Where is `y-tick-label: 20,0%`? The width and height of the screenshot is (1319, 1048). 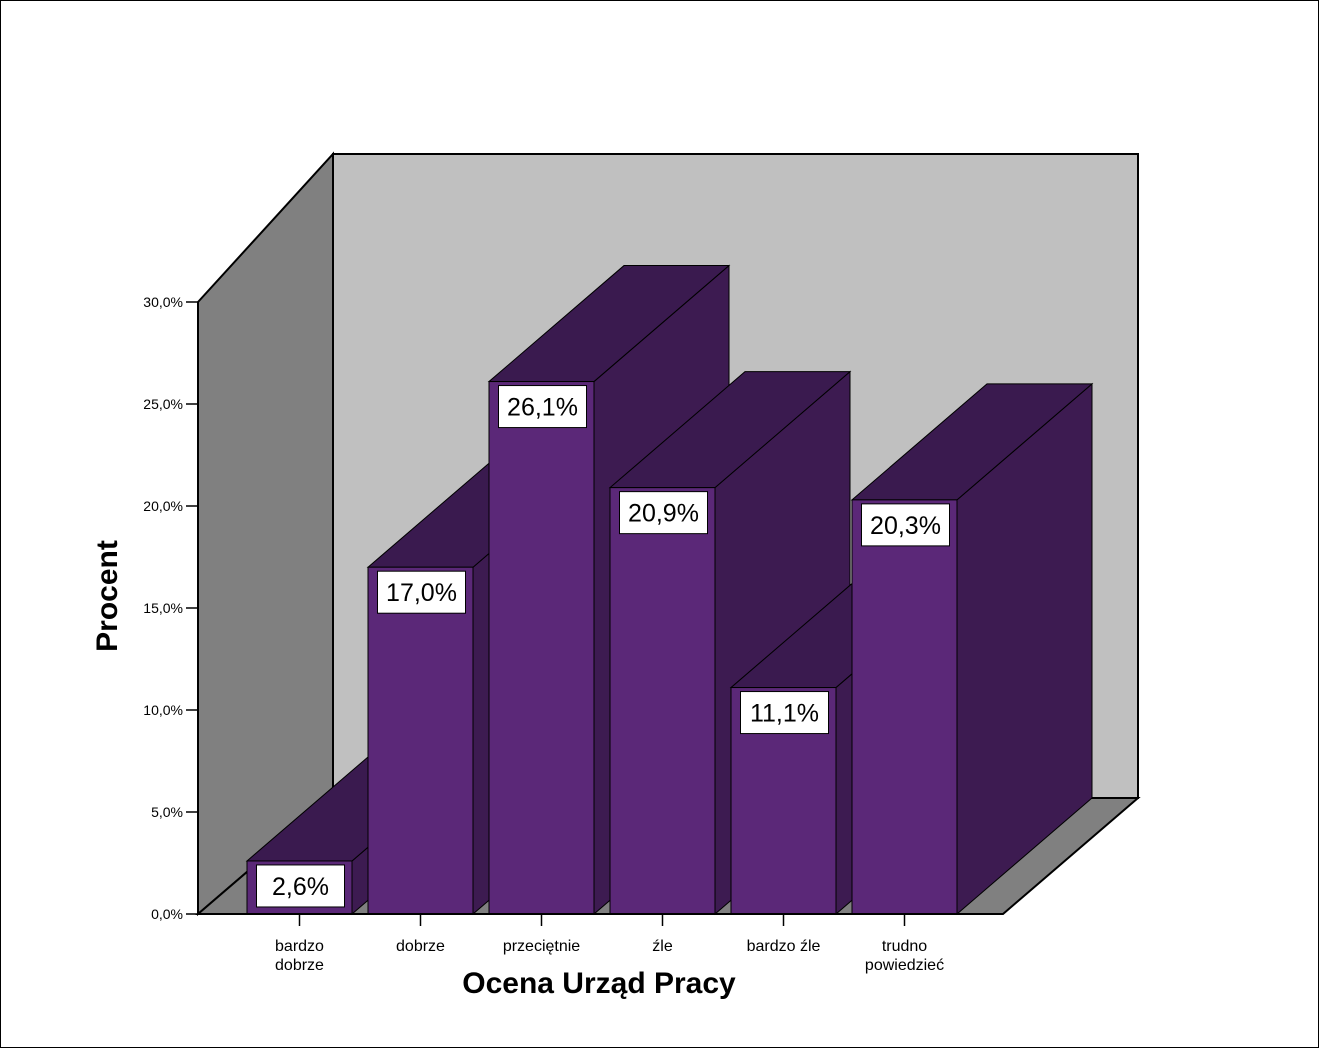 y-tick-label: 20,0% is located at coordinates (163, 506).